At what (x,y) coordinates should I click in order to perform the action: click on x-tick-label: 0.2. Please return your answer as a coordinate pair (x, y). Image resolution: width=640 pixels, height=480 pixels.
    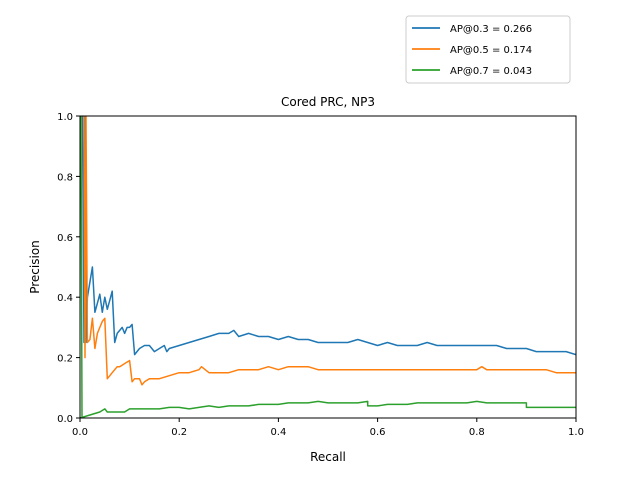
    Looking at the image, I should click on (179, 432).